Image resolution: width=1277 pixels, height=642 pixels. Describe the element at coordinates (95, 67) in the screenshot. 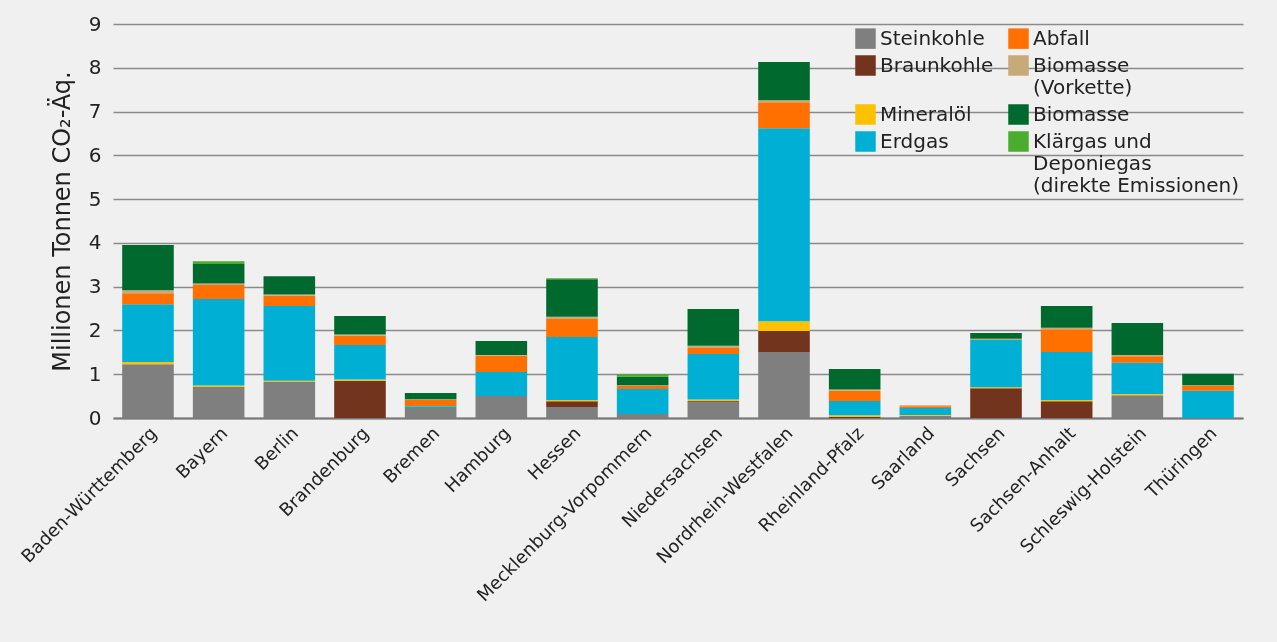

I see `y-tick-label: 8` at that location.